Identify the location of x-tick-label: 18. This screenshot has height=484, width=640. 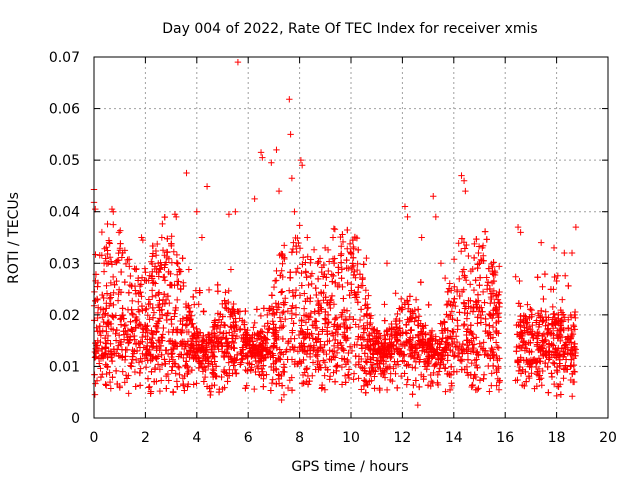
(557, 438).